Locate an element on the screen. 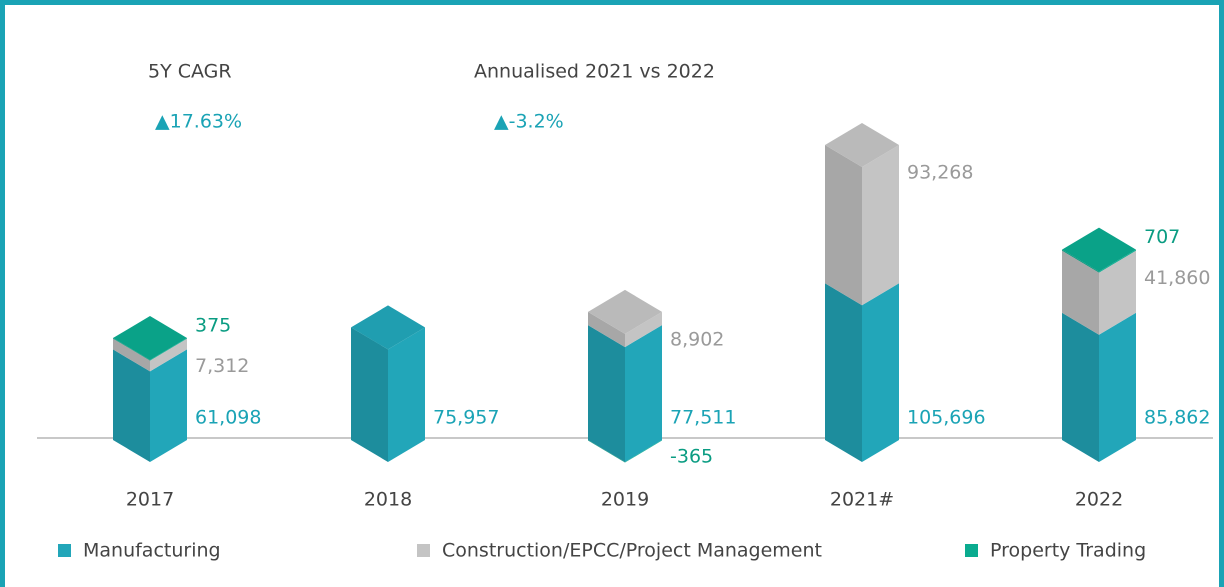 The image size is (1224, 587). legend-label: Property Trading is located at coordinates (1068, 551).